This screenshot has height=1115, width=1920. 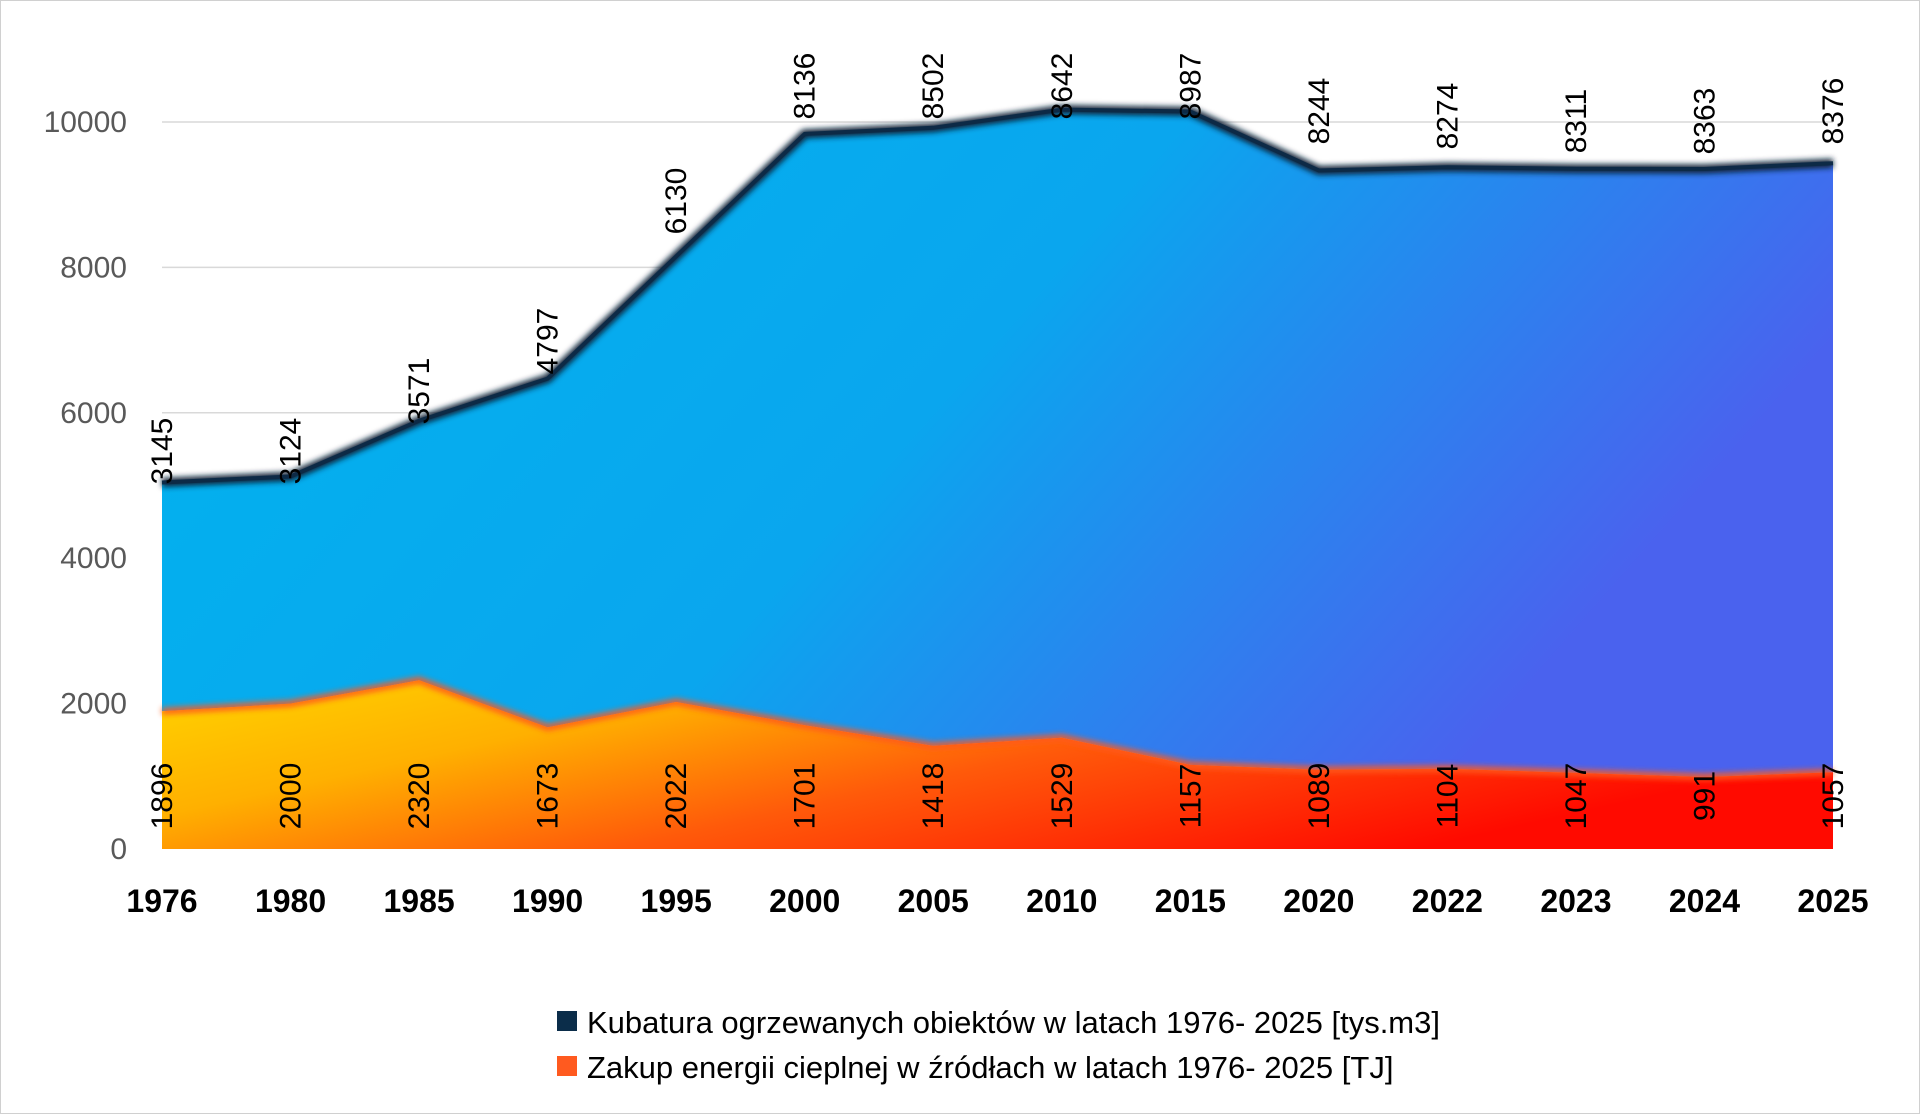 What do you see at coordinates (1833, 796) in the screenshot?
I see `data-label-energia: 1057` at bounding box center [1833, 796].